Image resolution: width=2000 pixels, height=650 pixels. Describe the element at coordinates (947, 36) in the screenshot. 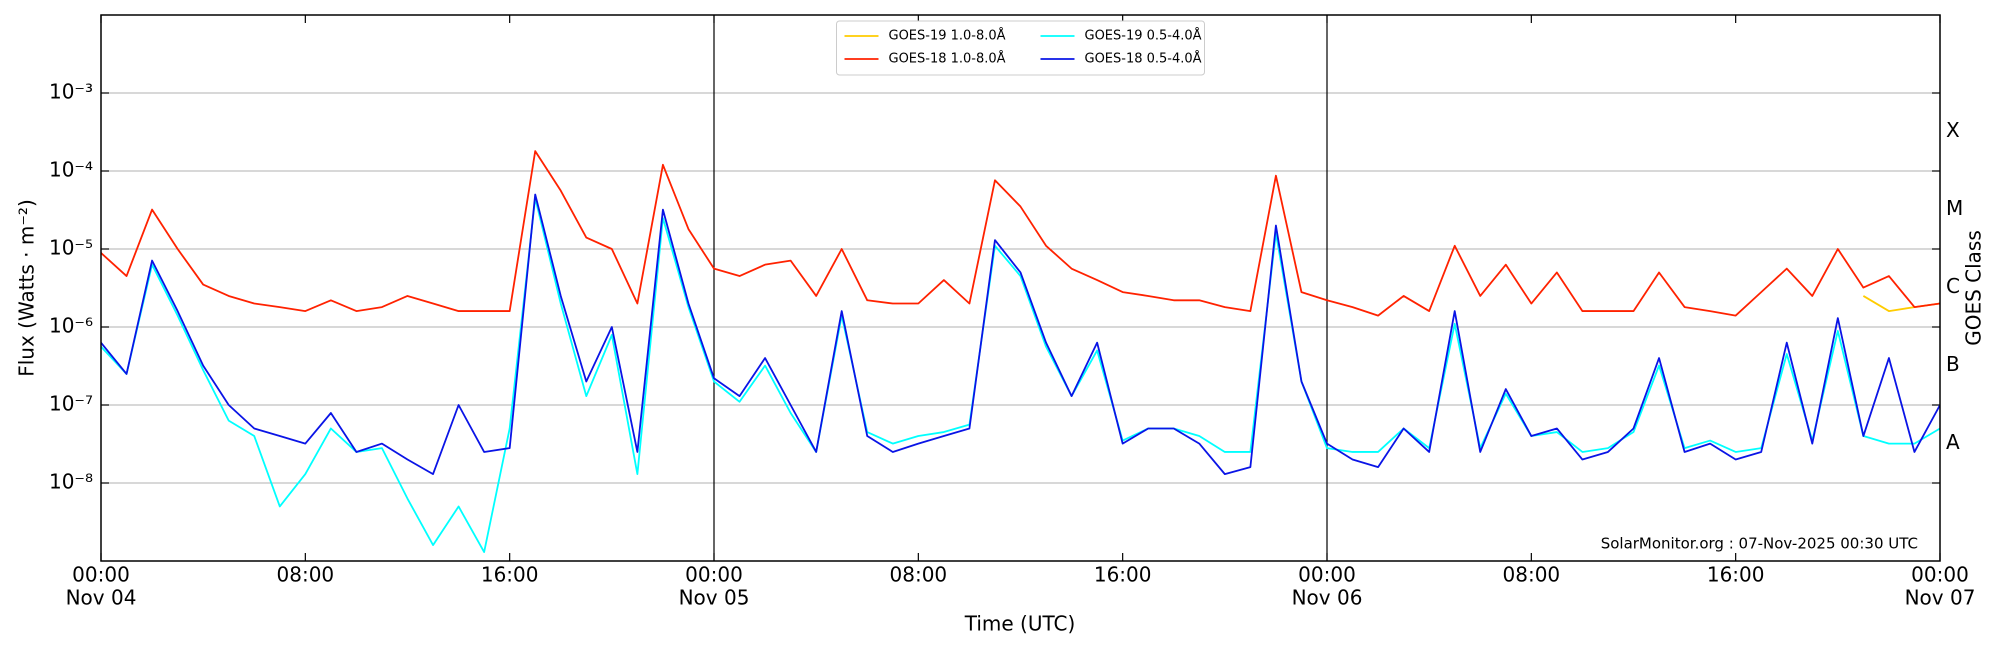

I see `legend-label: GOES-19 1.0-8.0Å` at that location.